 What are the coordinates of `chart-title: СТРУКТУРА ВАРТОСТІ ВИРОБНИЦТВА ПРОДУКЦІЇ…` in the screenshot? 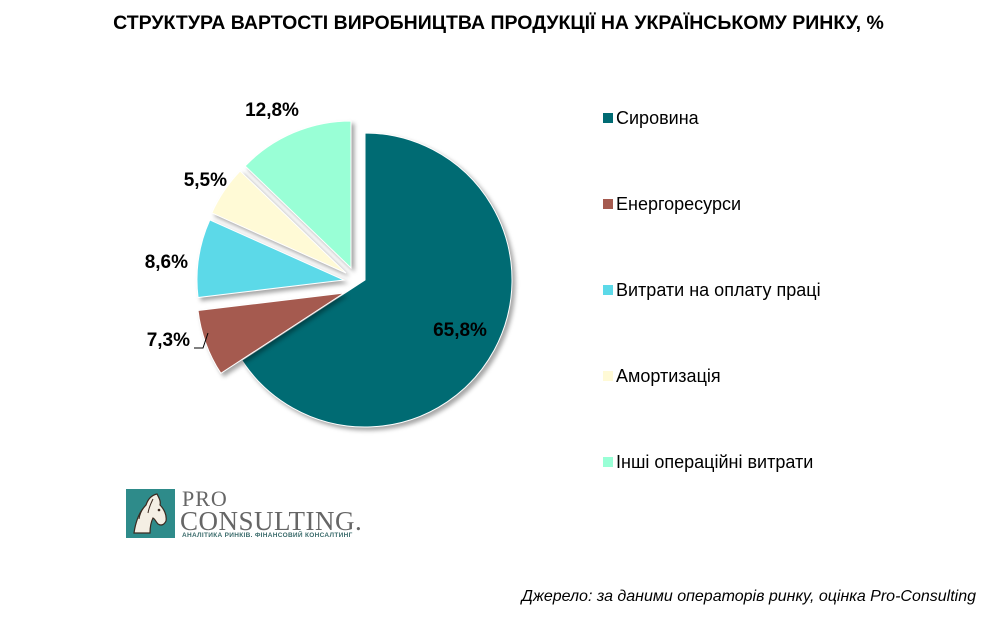 It's located at (498, 23).